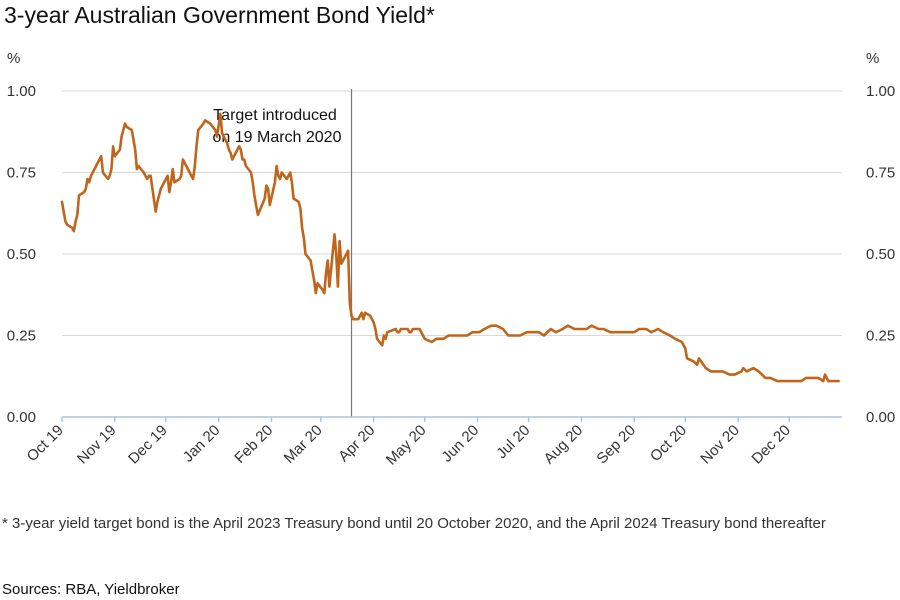 Image resolution: width=900 pixels, height=600 pixels. What do you see at coordinates (21, 254) in the screenshot?
I see `y-tick-label-left: 0.50` at bounding box center [21, 254].